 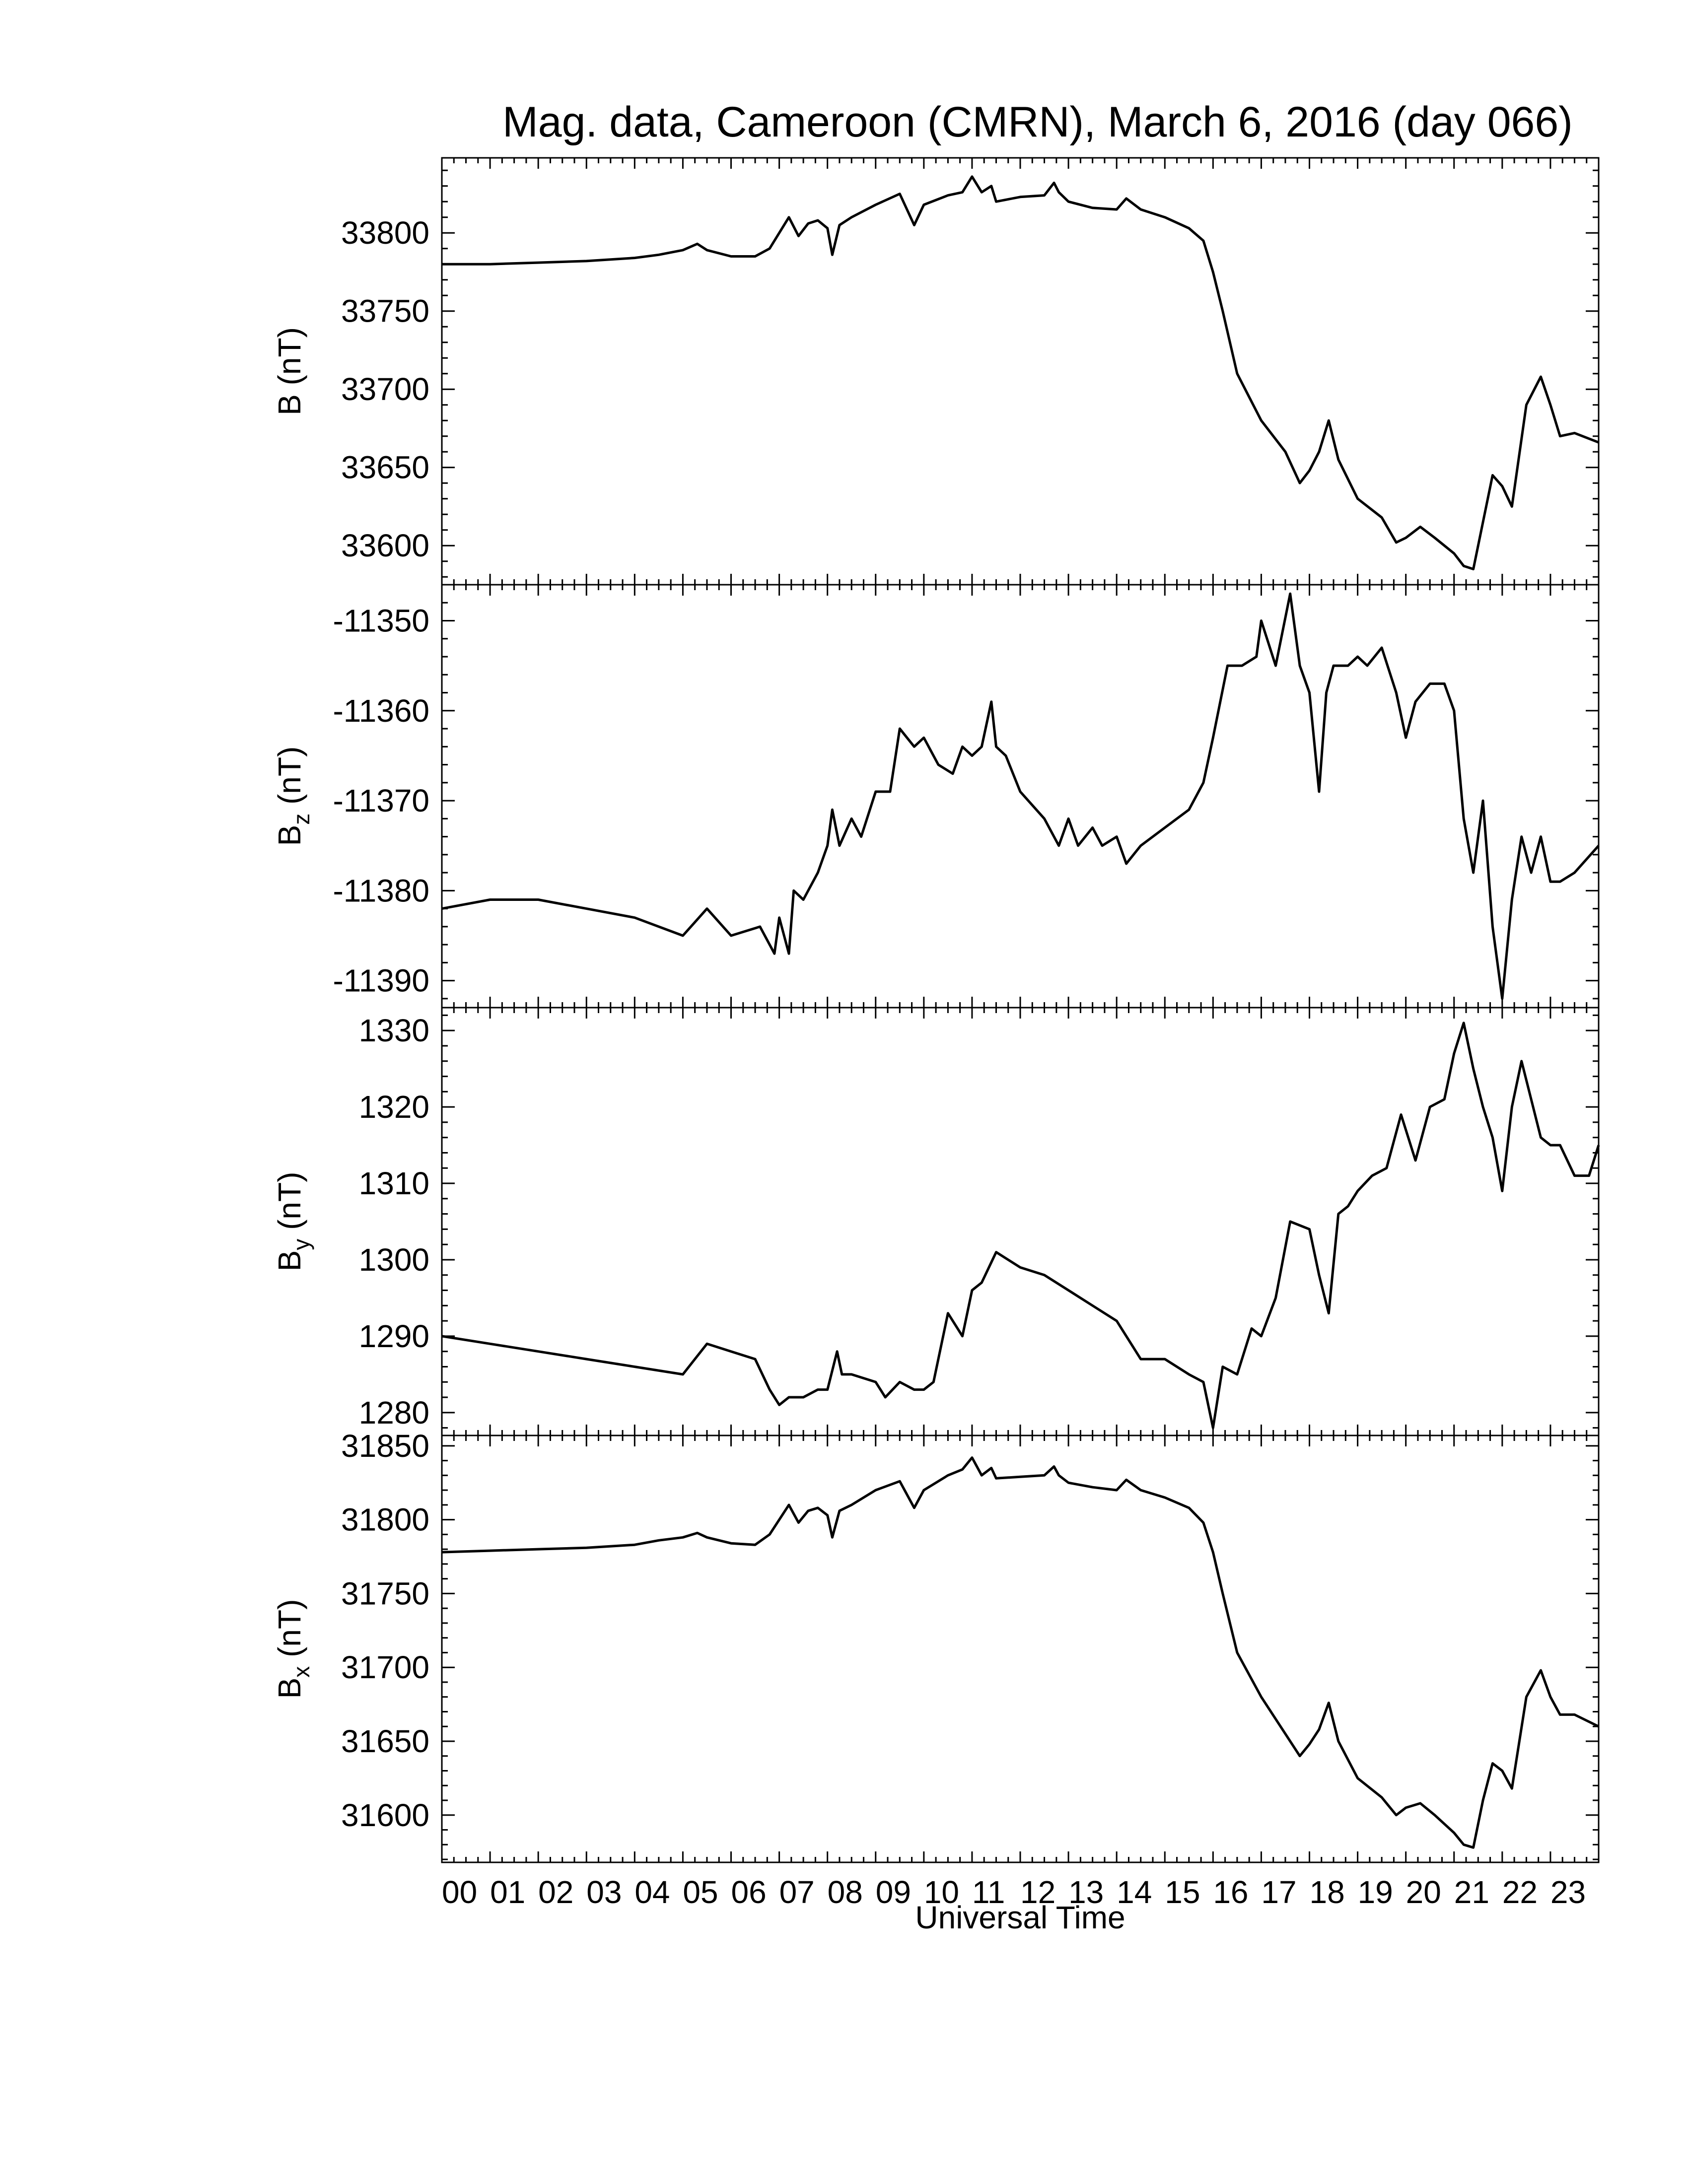 What do you see at coordinates (1086, 1892) in the screenshot?
I see `x-tick-label: 13` at bounding box center [1086, 1892].